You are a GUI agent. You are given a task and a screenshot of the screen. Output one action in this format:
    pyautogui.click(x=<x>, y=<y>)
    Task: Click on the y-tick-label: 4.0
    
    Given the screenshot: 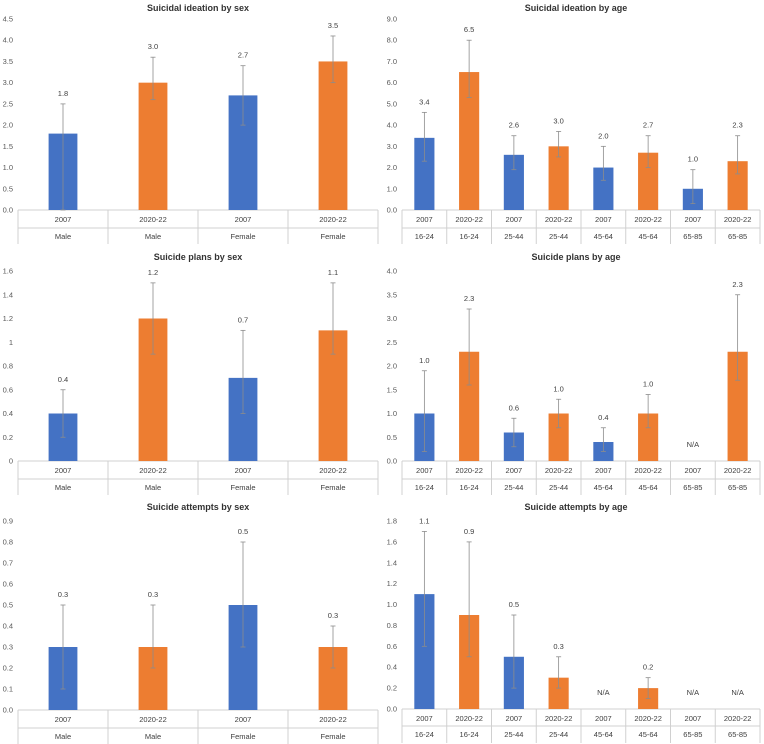 What is the action you would take?
    pyautogui.click(x=8, y=40)
    